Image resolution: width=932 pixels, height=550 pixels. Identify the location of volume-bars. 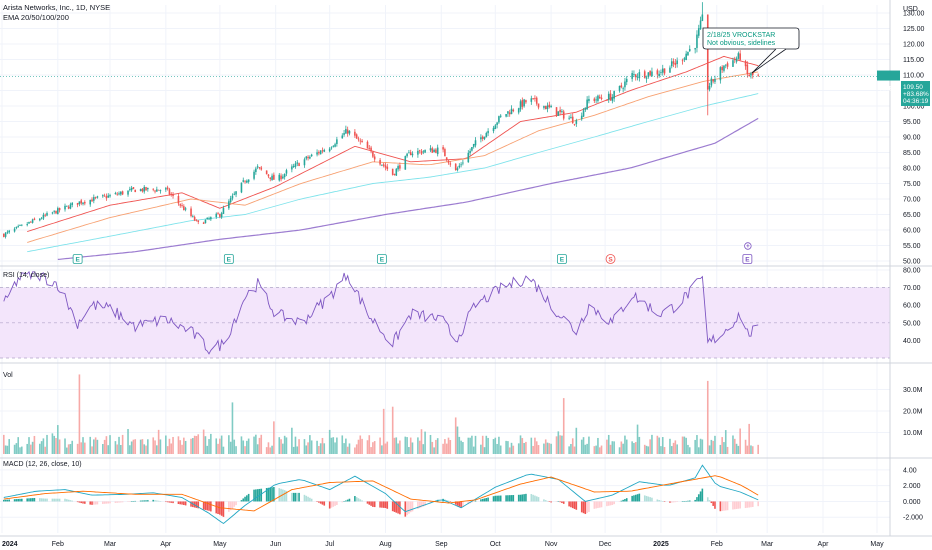
(381, 414).